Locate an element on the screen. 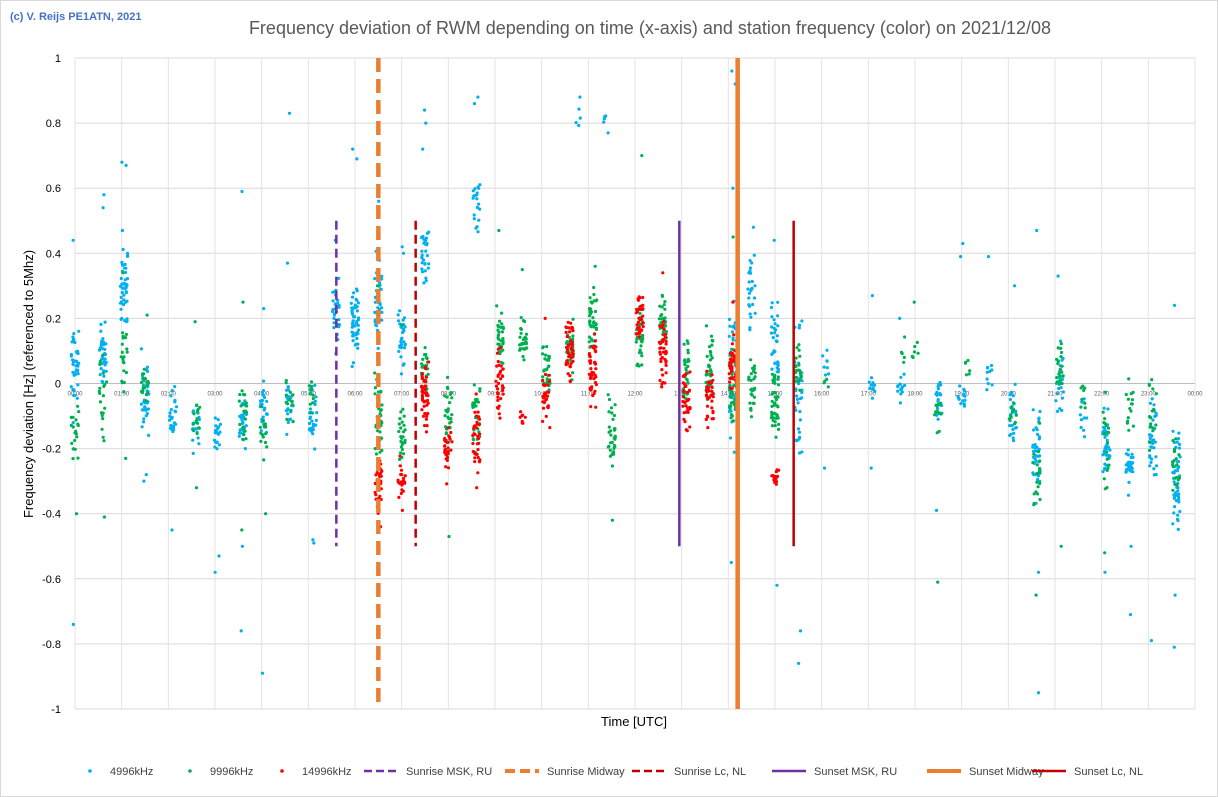  y-tick-label: 0.8 is located at coordinates (53, 124).